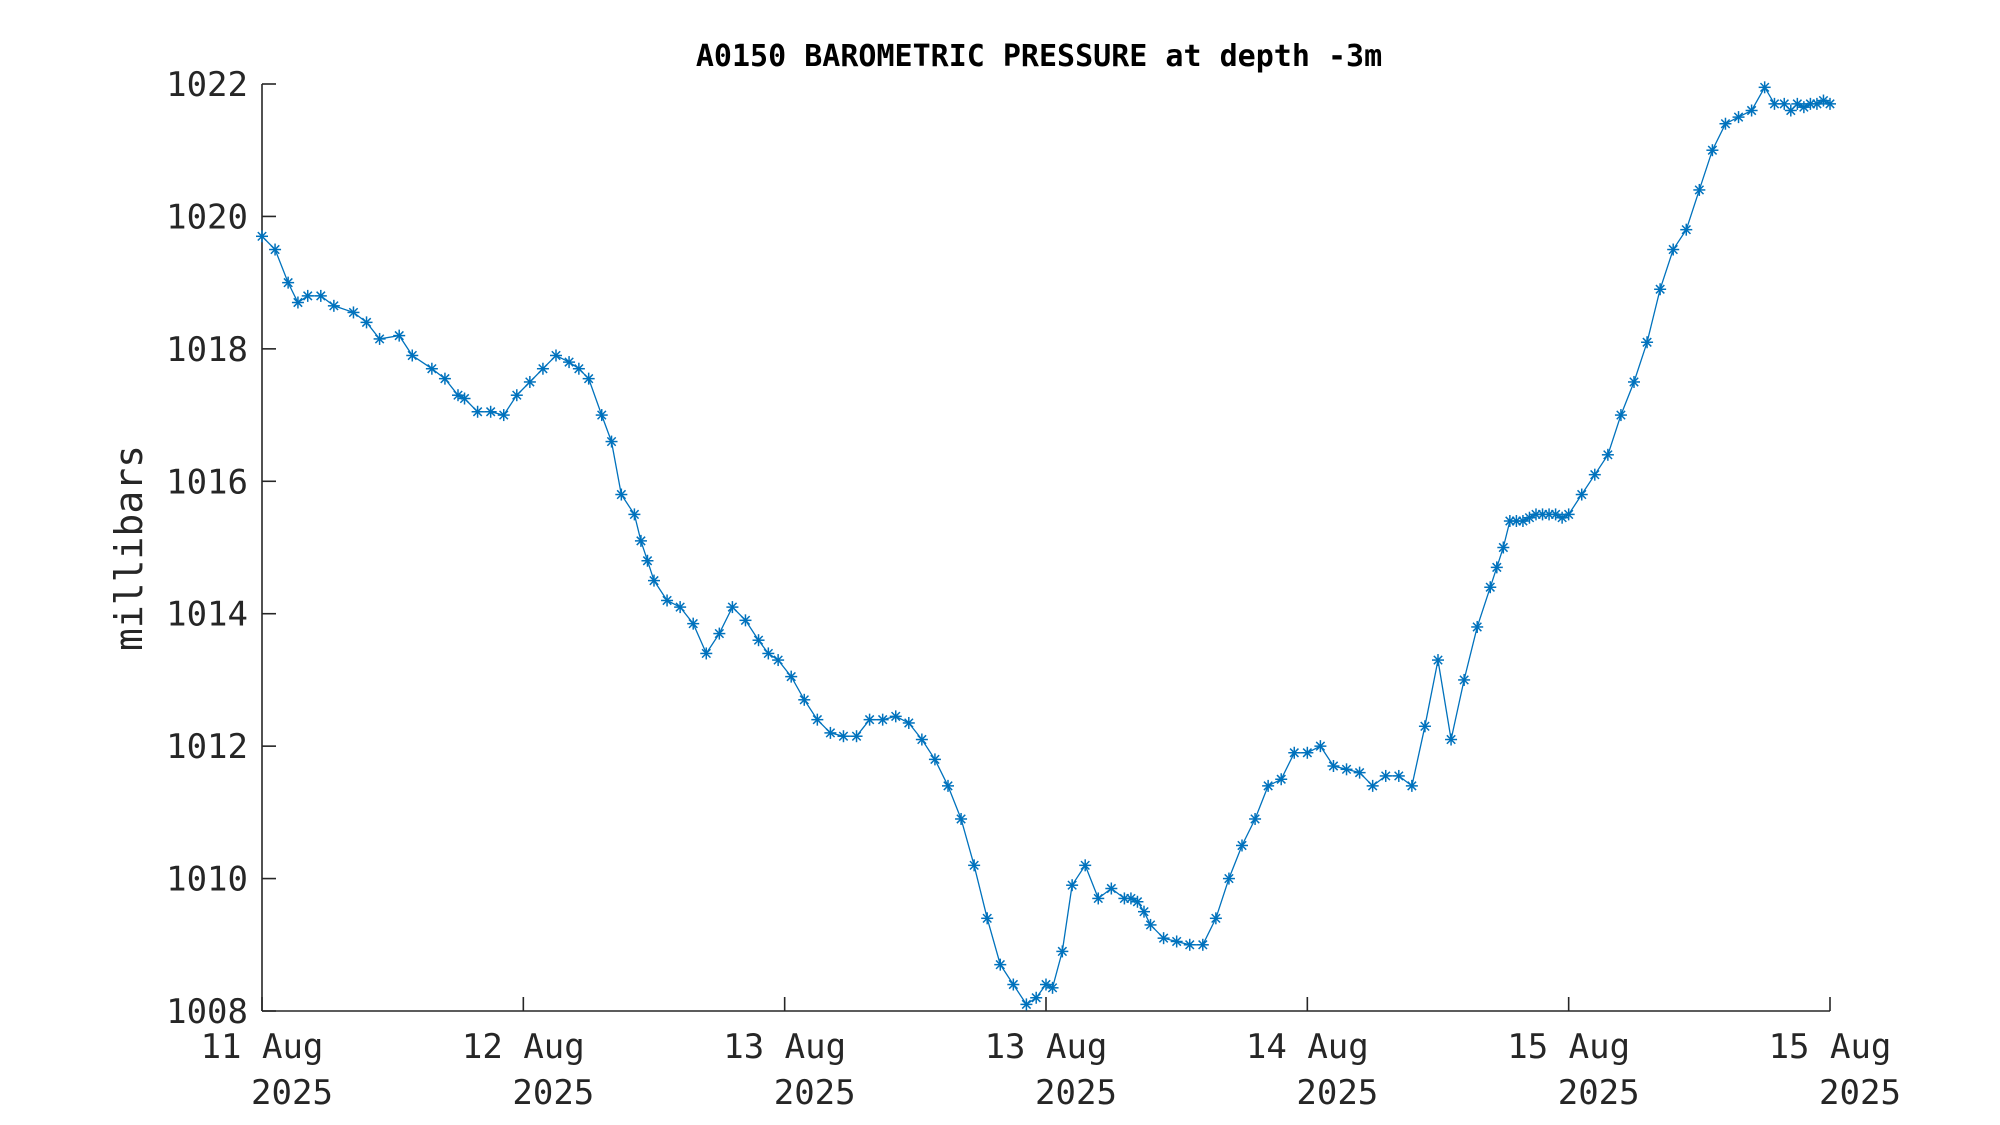 The image size is (2000, 1125). What do you see at coordinates (1307, 1047) in the screenshot?
I see `x-tick-label-date: 14 Aug` at bounding box center [1307, 1047].